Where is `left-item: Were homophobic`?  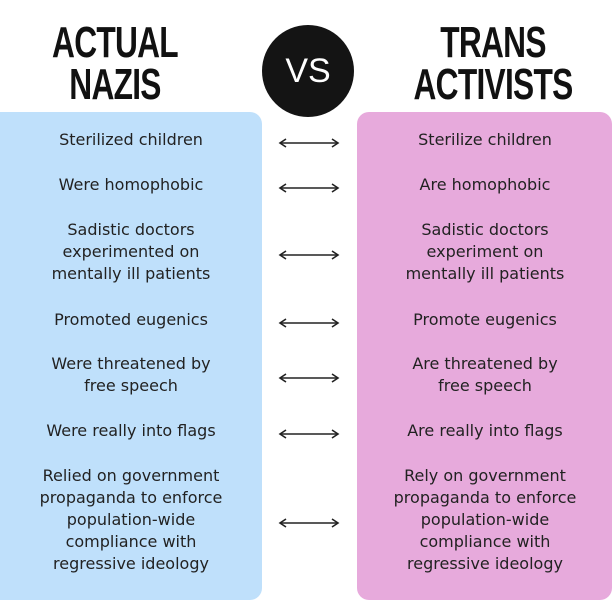
left-item: Were homophobic is located at coordinates (131, 185).